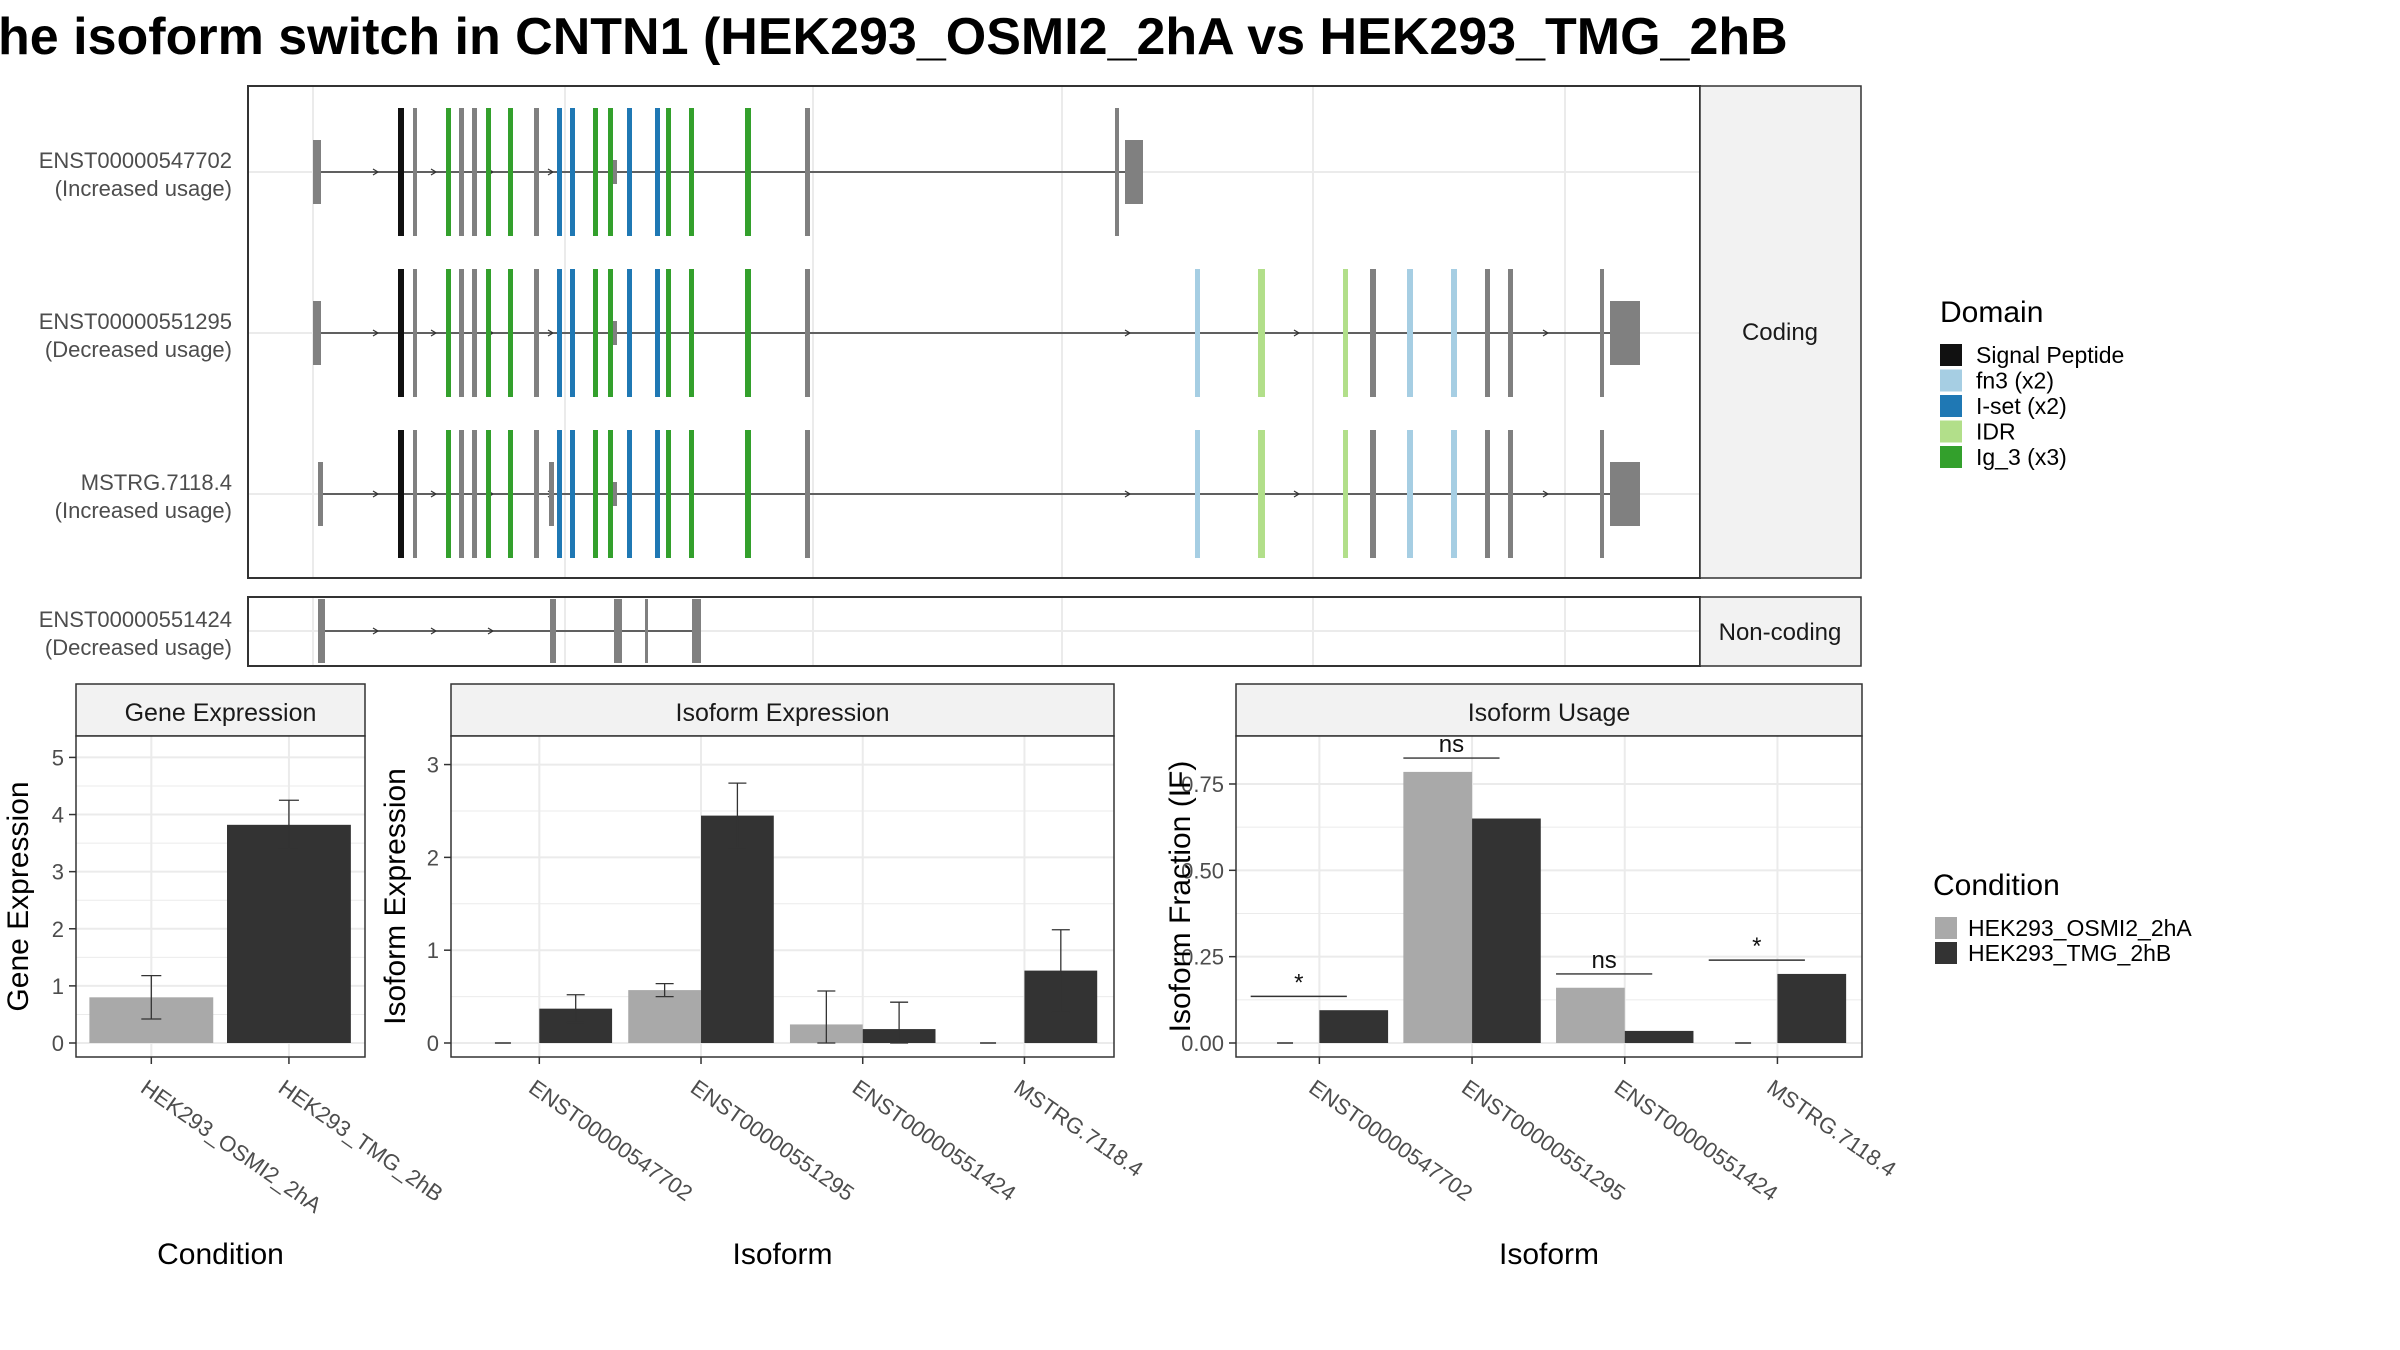 Image resolution: width=2400 pixels, height=1350 pixels. What do you see at coordinates (1832, 1128) in the screenshot?
I see `x-tick-label: MSTRG.7118.4` at bounding box center [1832, 1128].